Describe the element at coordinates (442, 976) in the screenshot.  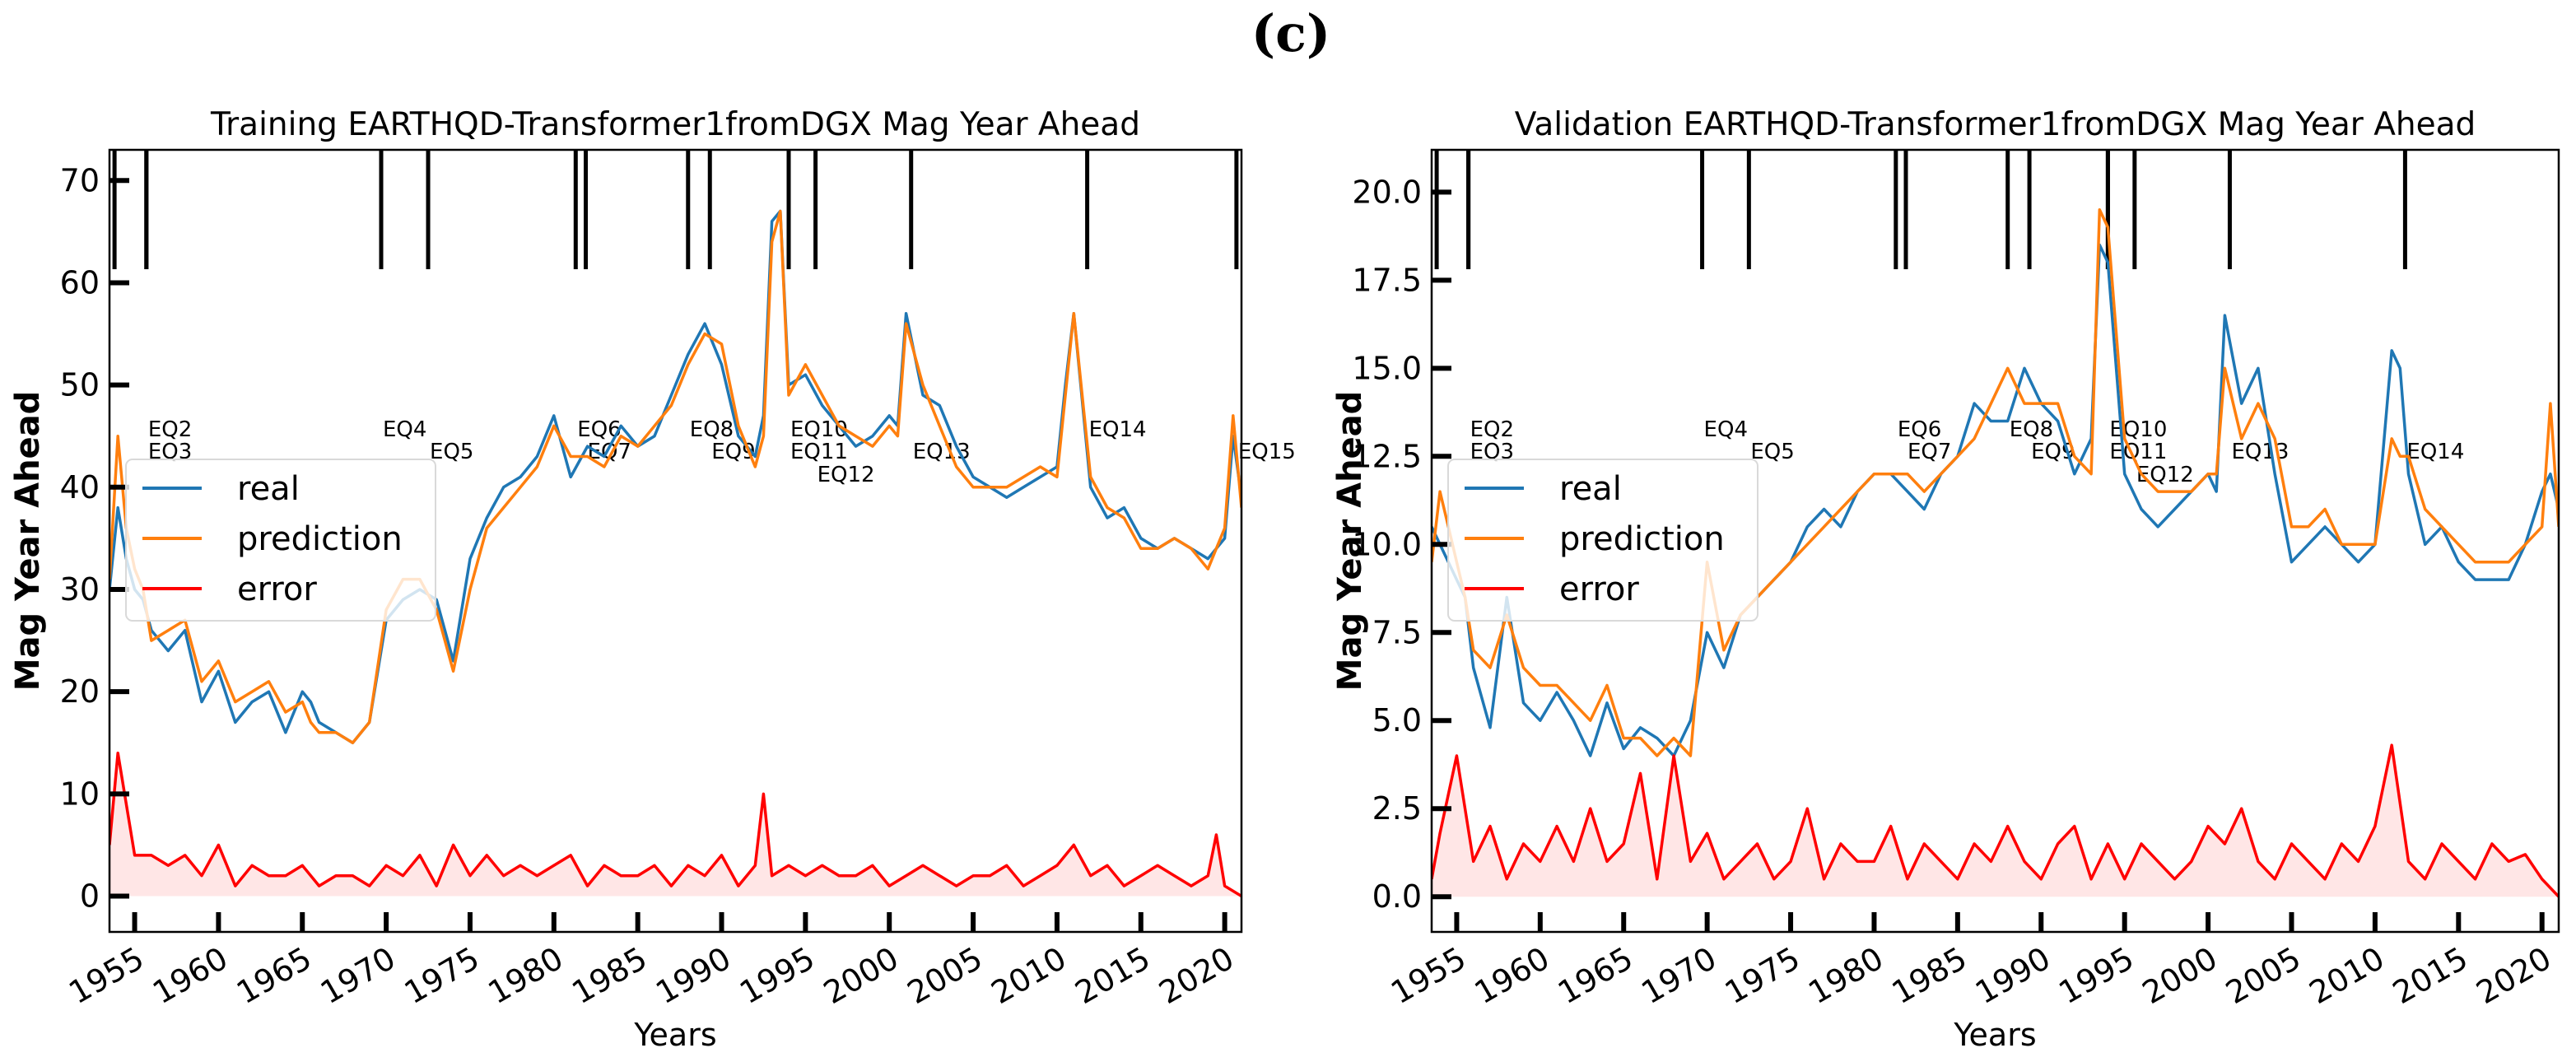
I see `training-xtick-label: 1975` at that location.